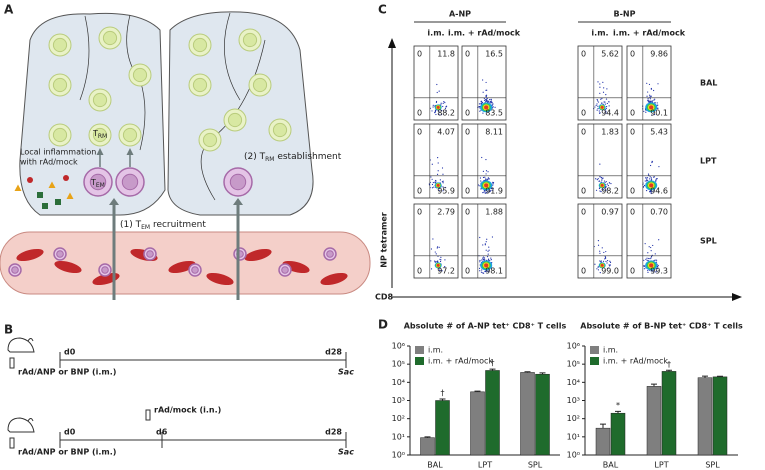 This screenshot has height=470, width=765. Describe the element at coordinates (398, 436) in the screenshot. I see `y-tick-label: 10¹` at that location.